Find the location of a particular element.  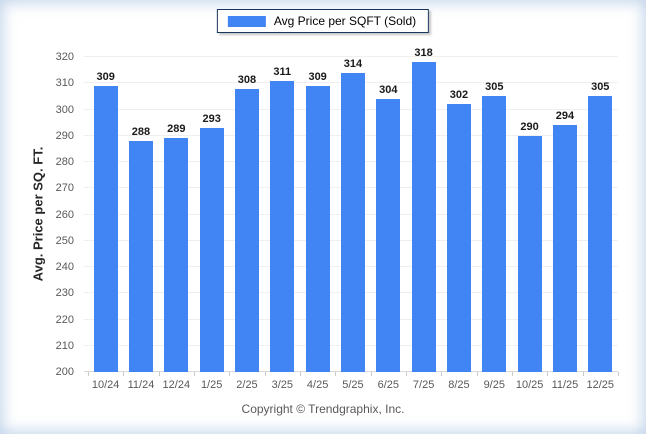

y-tick-label: 200 is located at coordinates (64, 372).